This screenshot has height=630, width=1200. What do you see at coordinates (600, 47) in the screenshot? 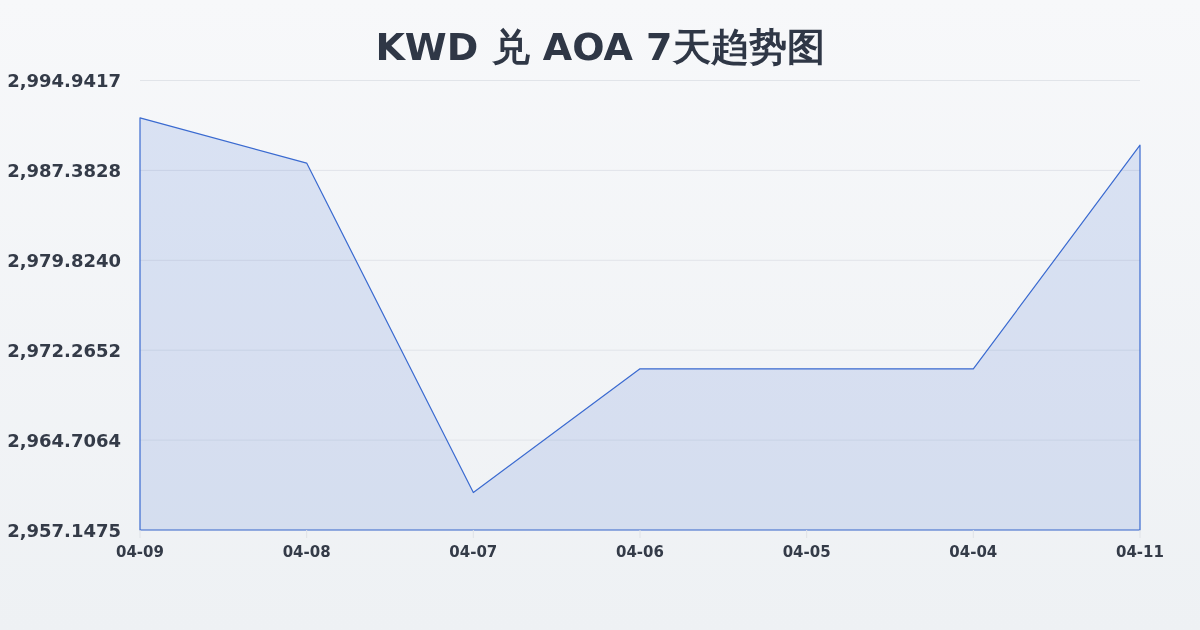
I see `chart-title: KWD 兑 AOA 7天趋势图` at bounding box center [600, 47].